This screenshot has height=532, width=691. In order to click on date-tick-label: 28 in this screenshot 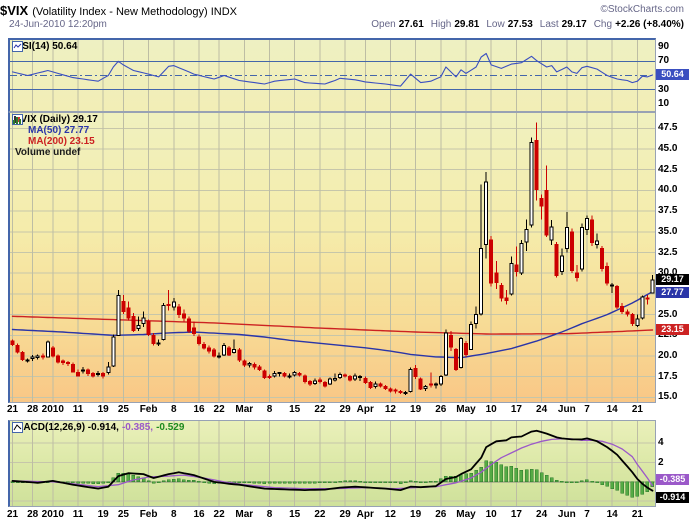, I will do `click(33, 514)`.